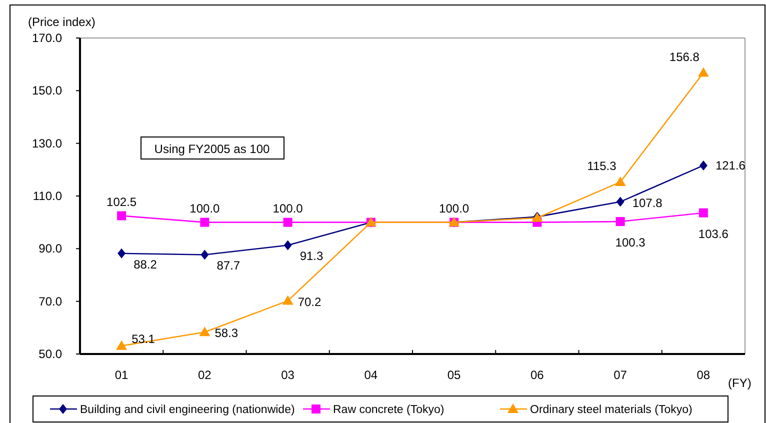  What do you see at coordinates (713, 233) in the screenshot?
I see `data-label: 103.6` at bounding box center [713, 233].